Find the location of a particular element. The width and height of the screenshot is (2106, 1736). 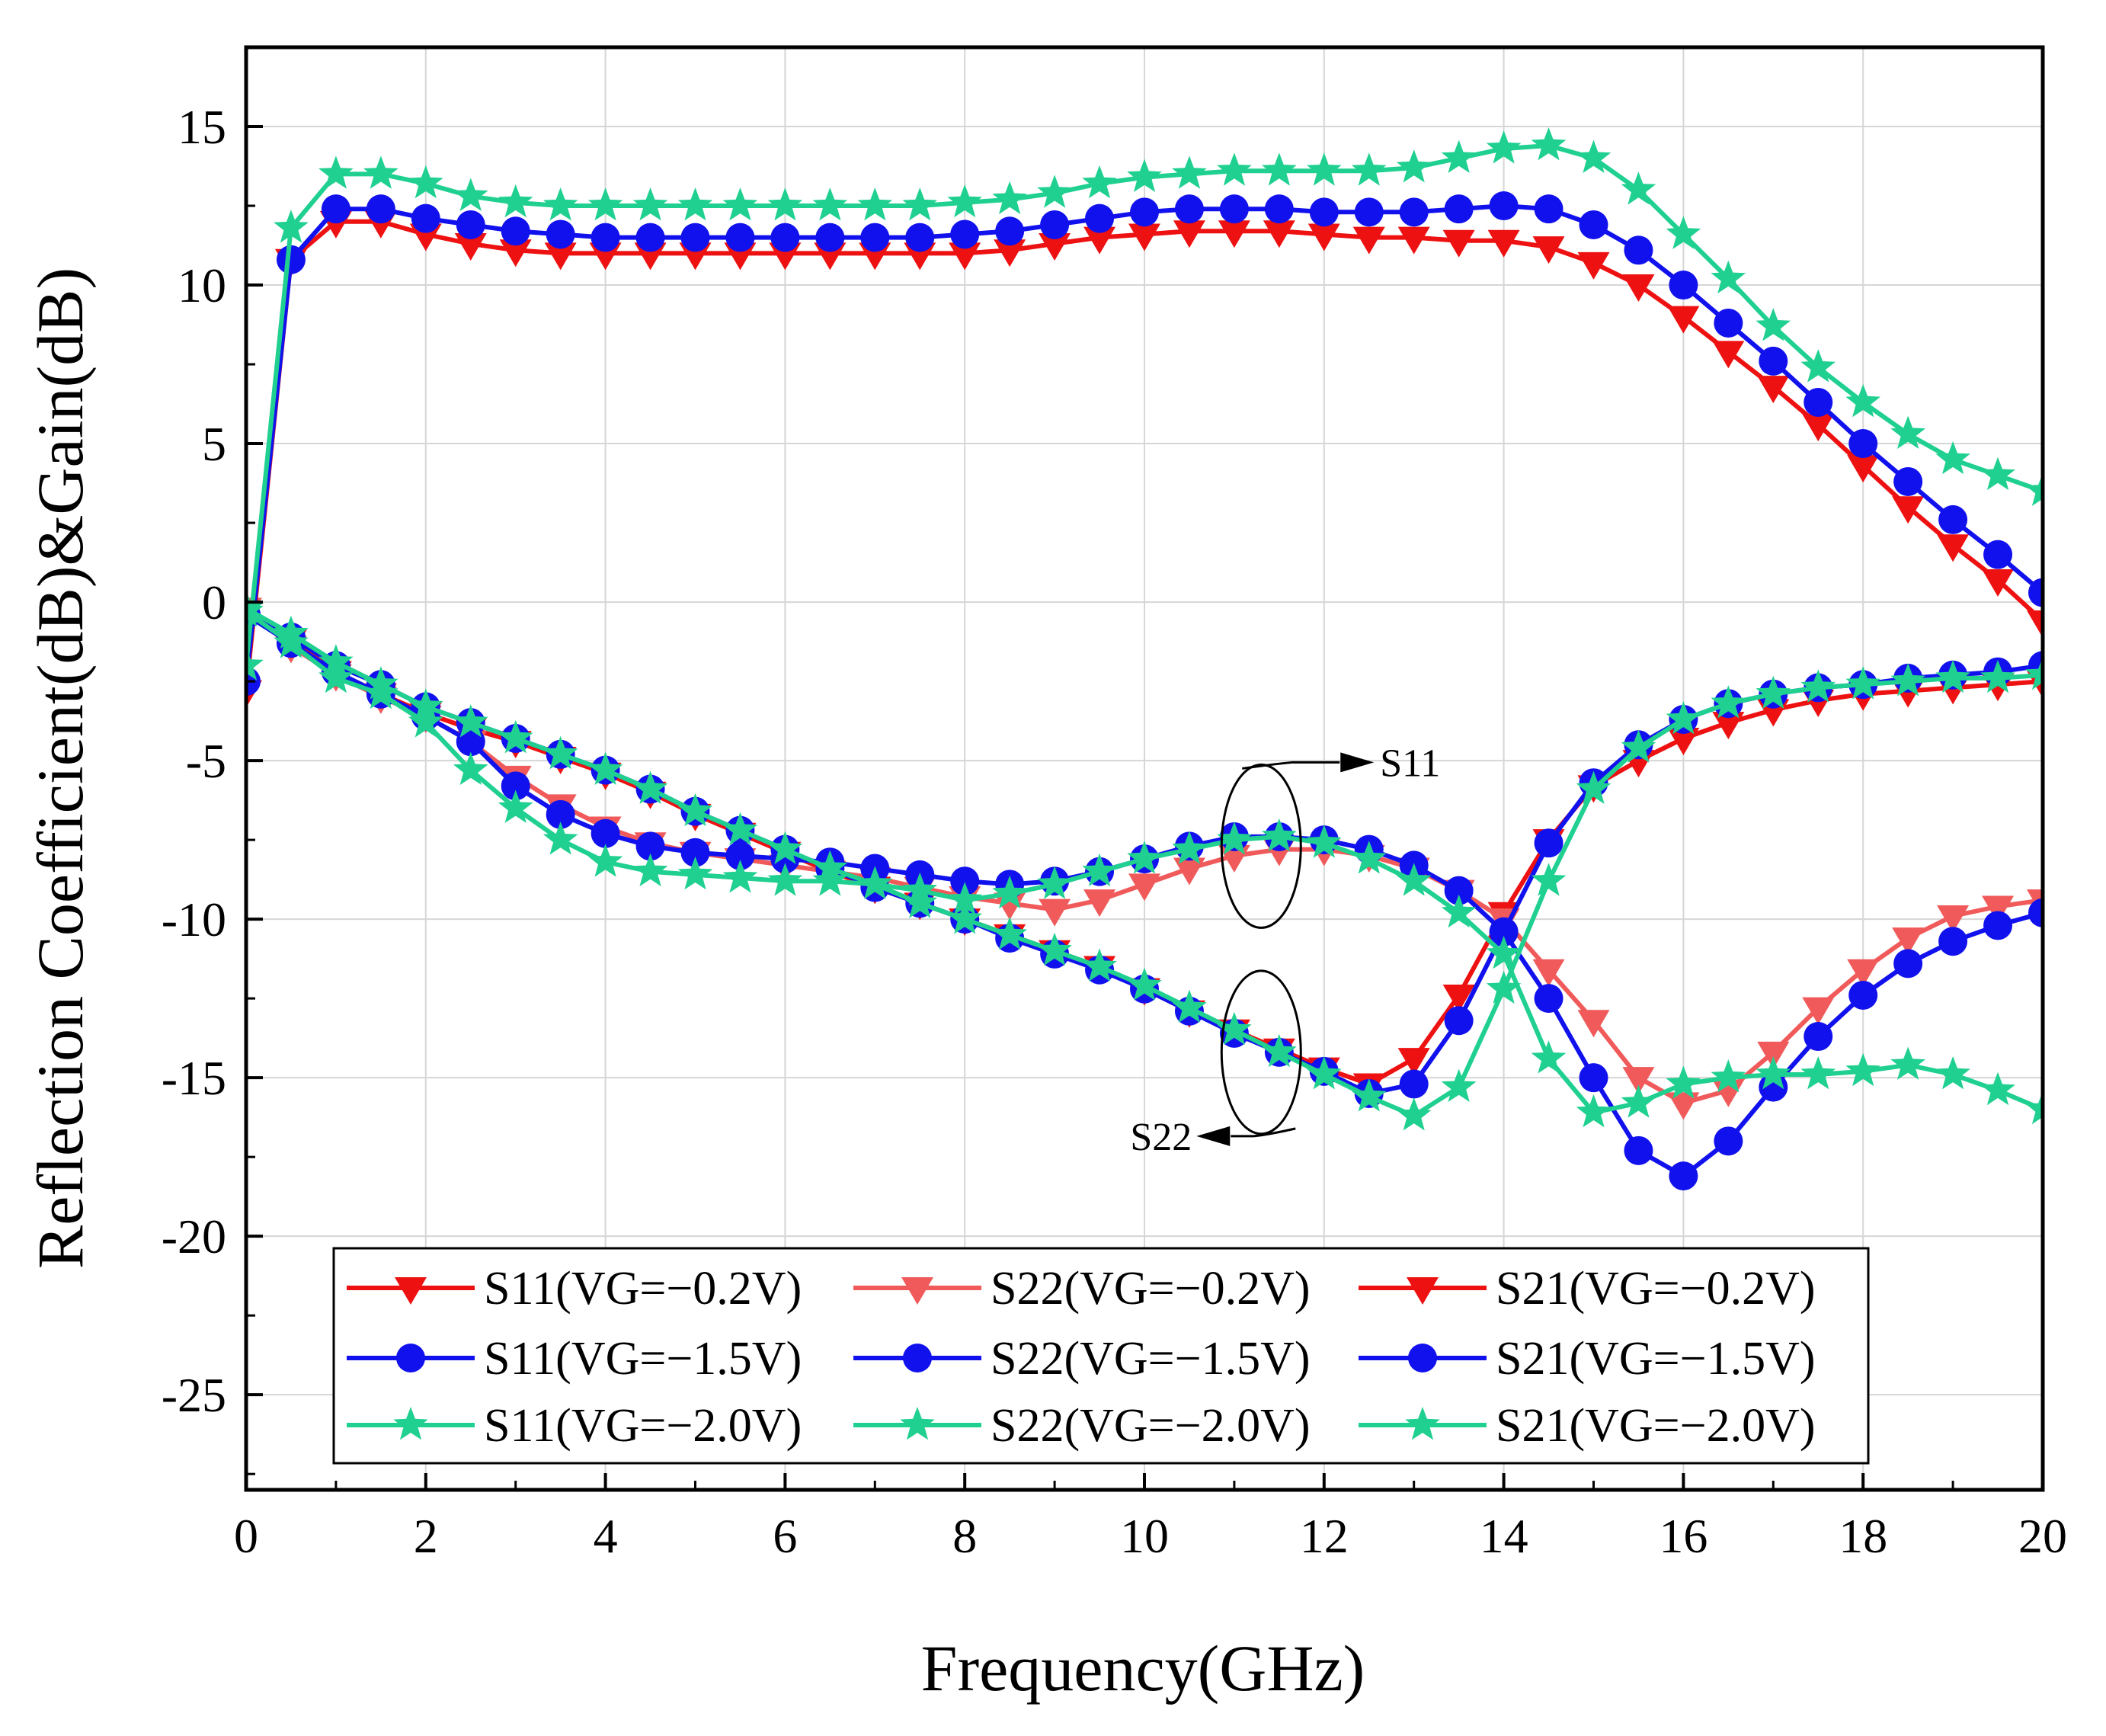

legend-item: S21(VG=−2.0V) is located at coordinates (1587, 1426).